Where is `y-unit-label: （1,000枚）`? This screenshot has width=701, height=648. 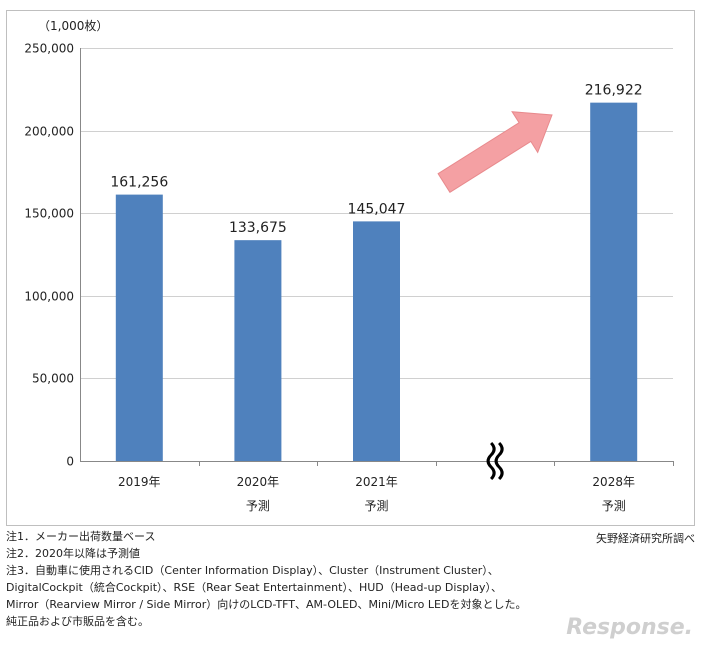 y-unit-label: （1,000枚） is located at coordinates (73, 25).